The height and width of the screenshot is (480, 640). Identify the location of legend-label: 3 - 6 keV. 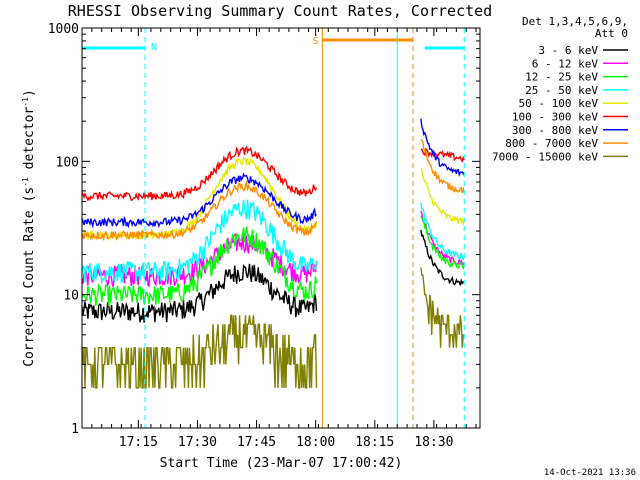
(568, 50).